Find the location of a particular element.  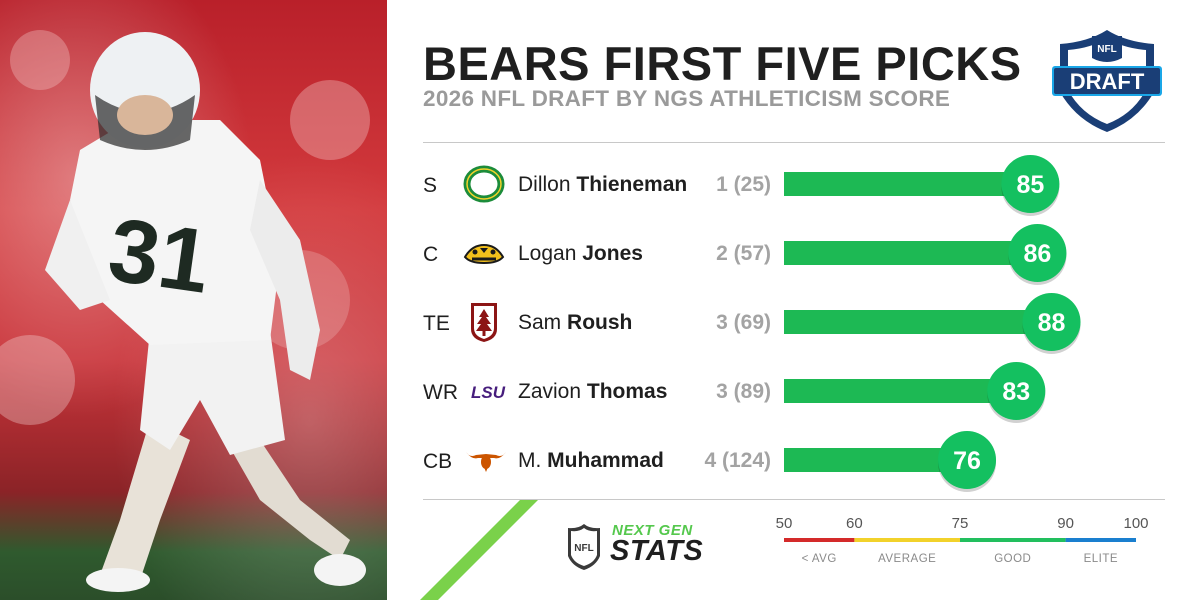

scale-band-label: GOOD is located at coordinates (1012, 559).